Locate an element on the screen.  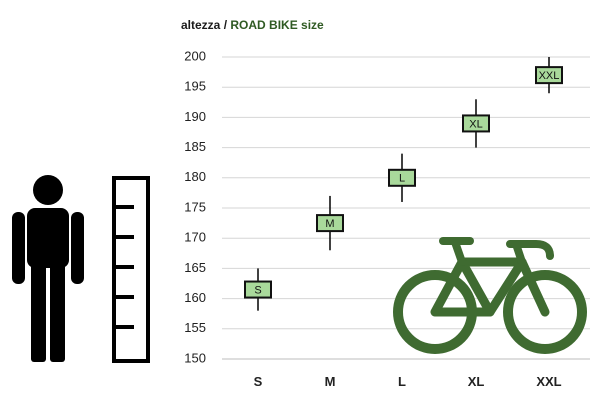
bike-down-tube is located at coordinates (476, 287).